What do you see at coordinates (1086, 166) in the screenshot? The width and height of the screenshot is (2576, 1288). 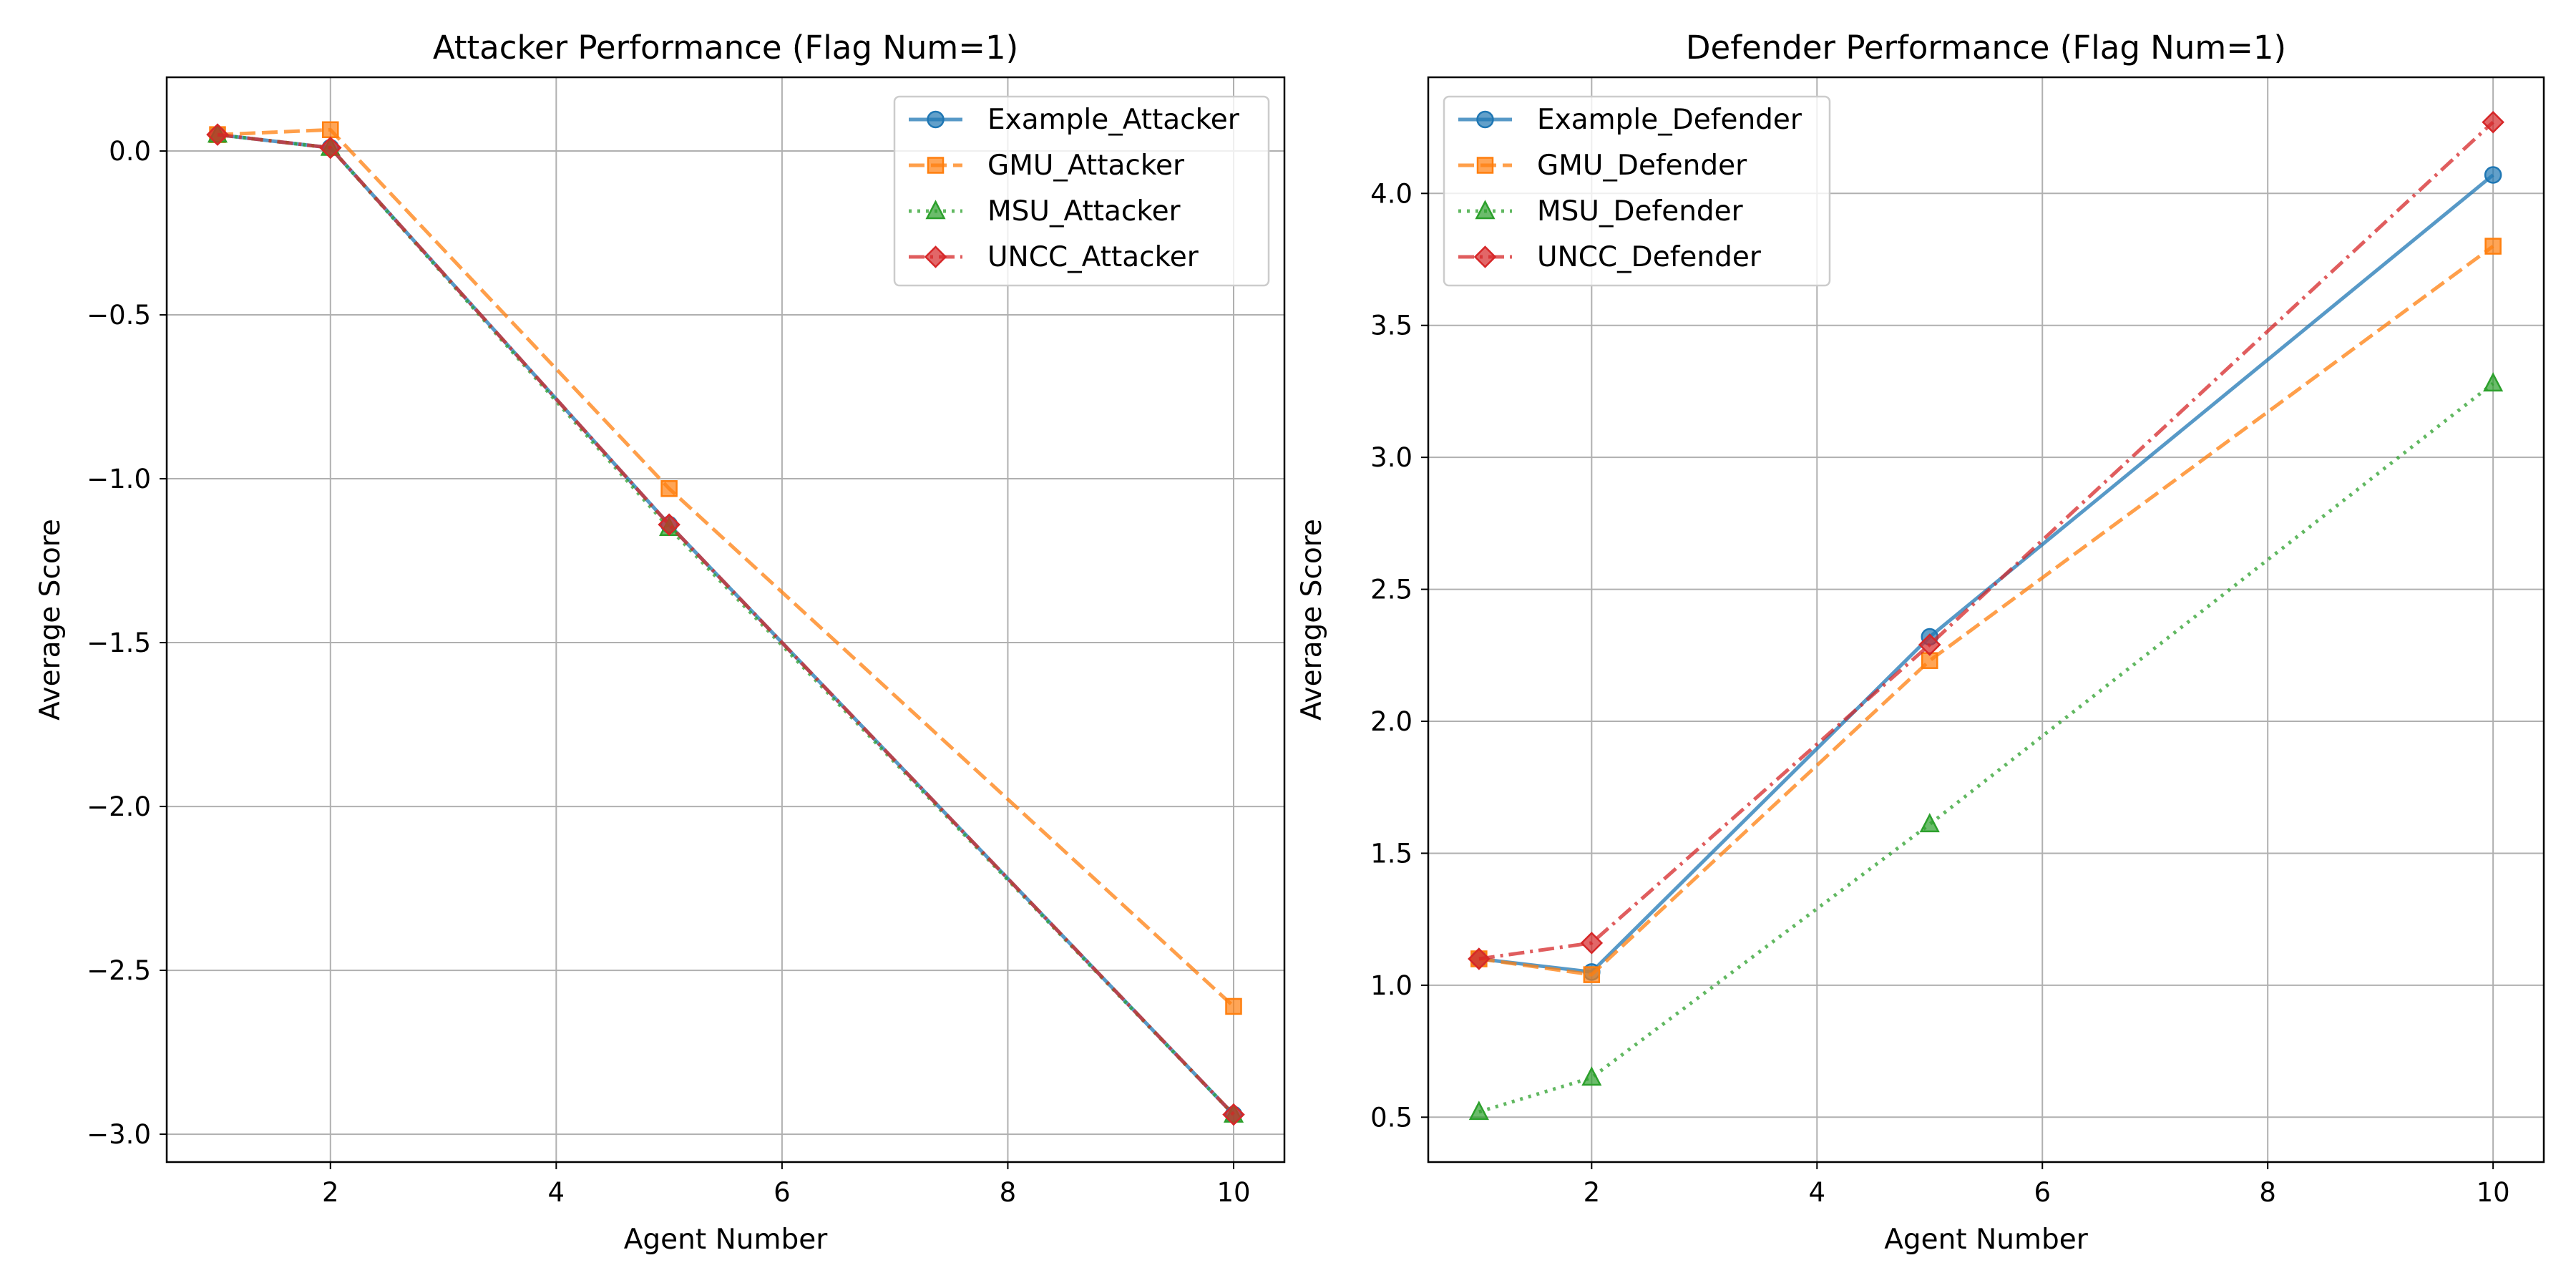 I see `legend-label: GMU_Attacker` at bounding box center [1086, 166].